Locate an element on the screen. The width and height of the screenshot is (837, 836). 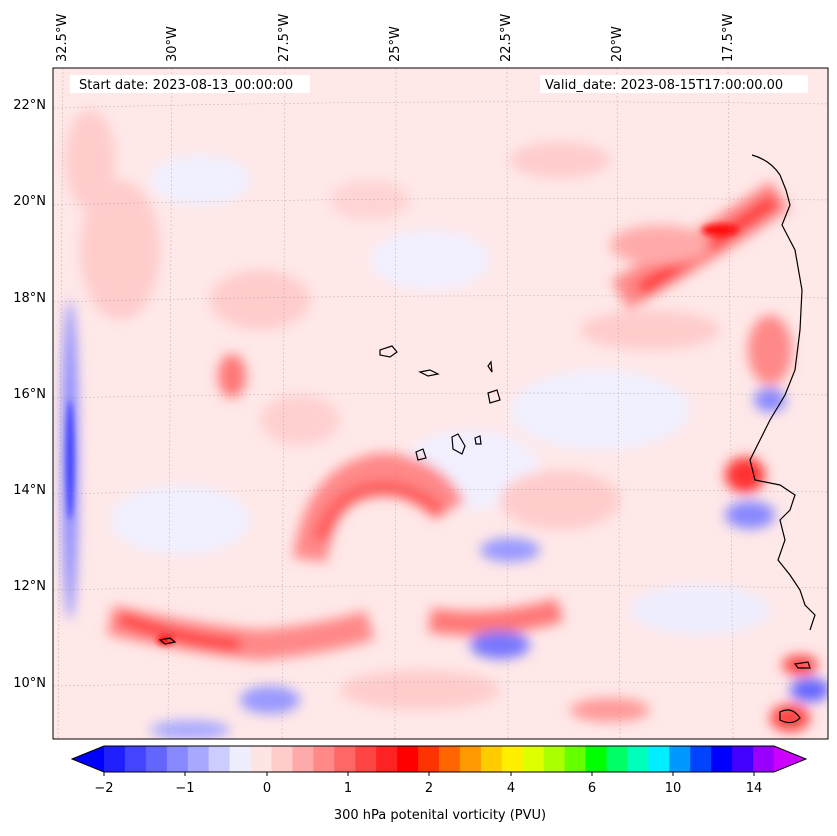
lon-label: 25°W is located at coordinates (395, 44).